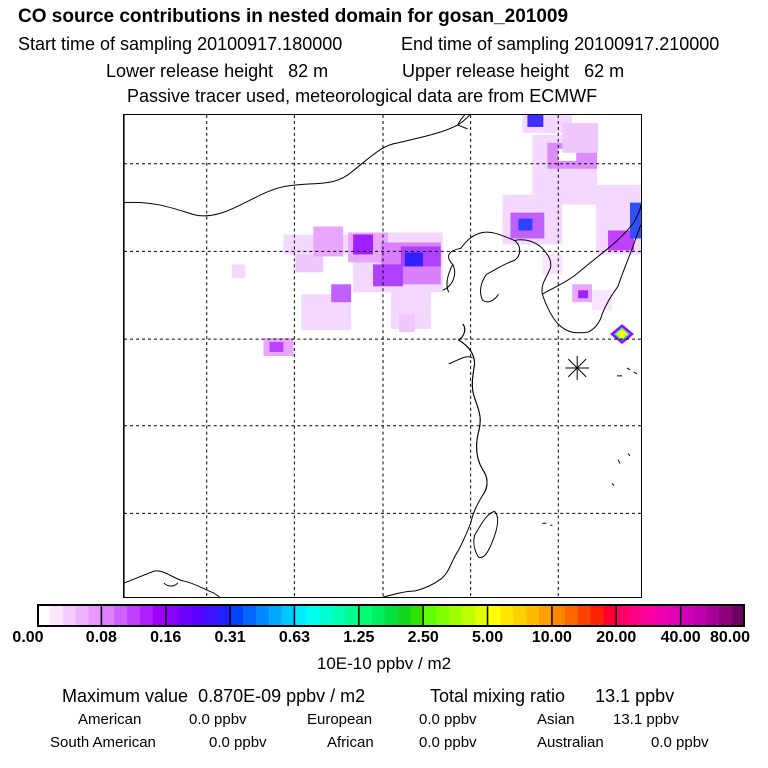 Image resolution: width=768 pixels, height=768 pixels. Describe the element at coordinates (423, 637) in the screenshot. I see `colorbar-tick-label: 2.50` at that location.